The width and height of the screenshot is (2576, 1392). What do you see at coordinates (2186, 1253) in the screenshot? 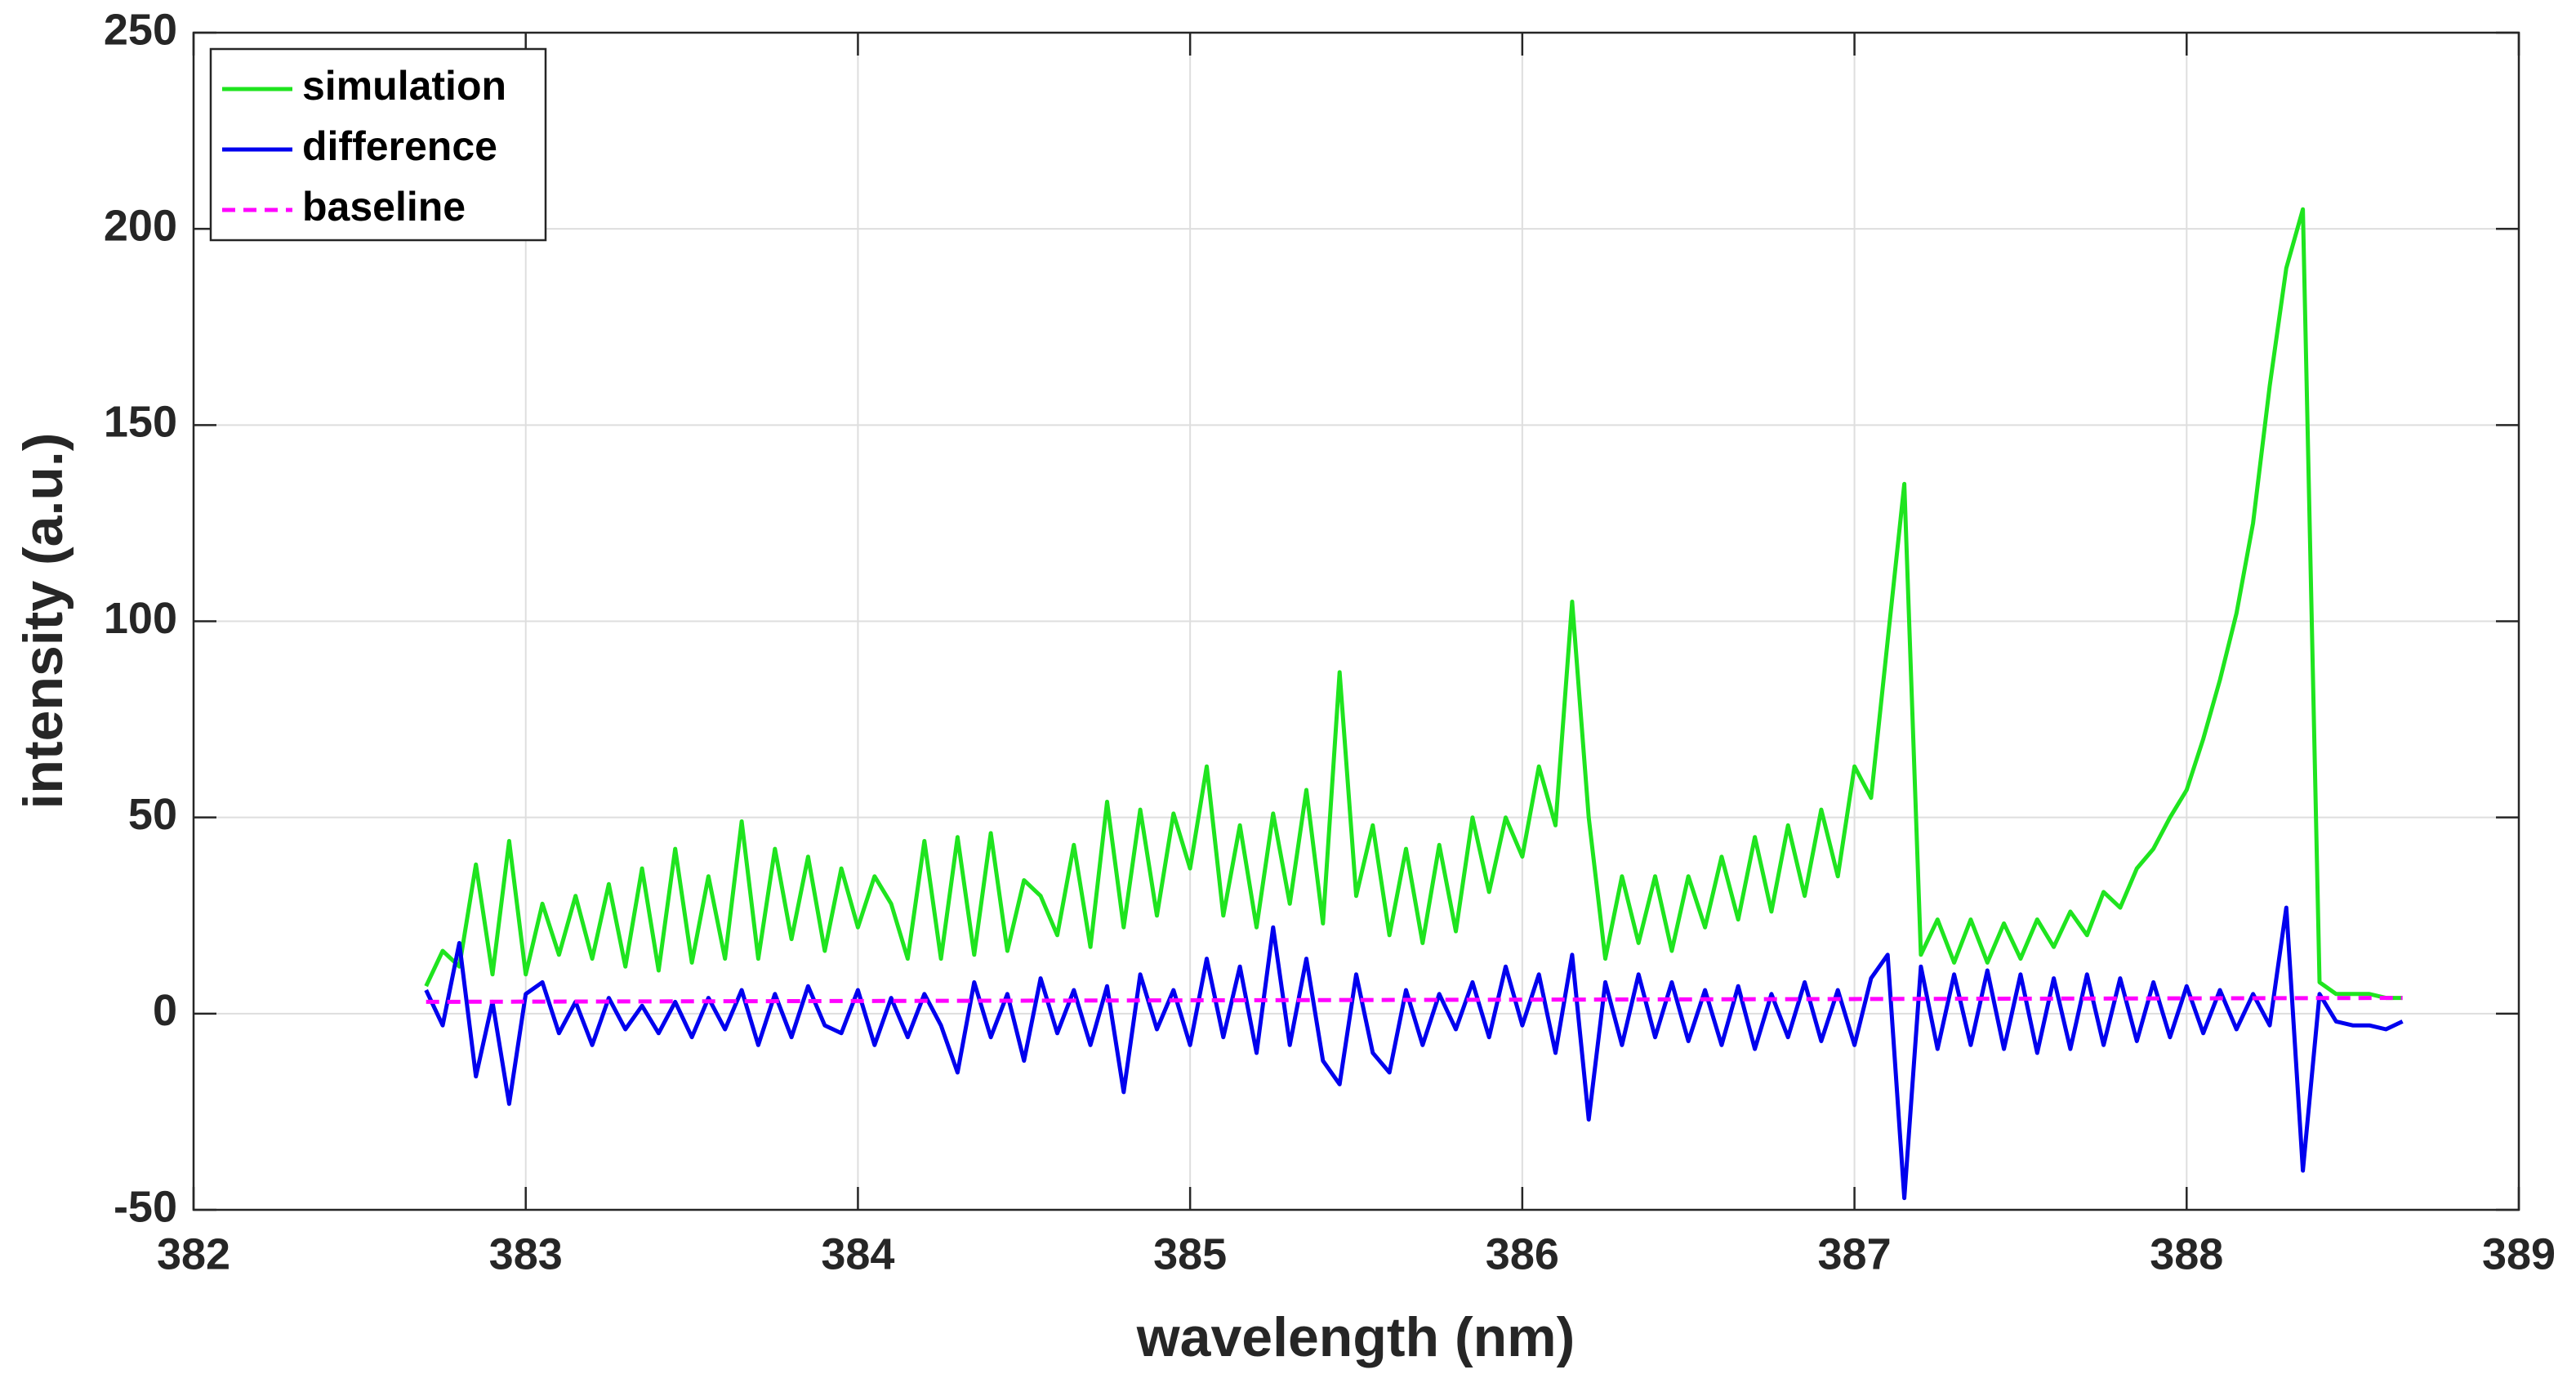
I see `x-tick-label: 388` at bounding box center [2186, 1253].